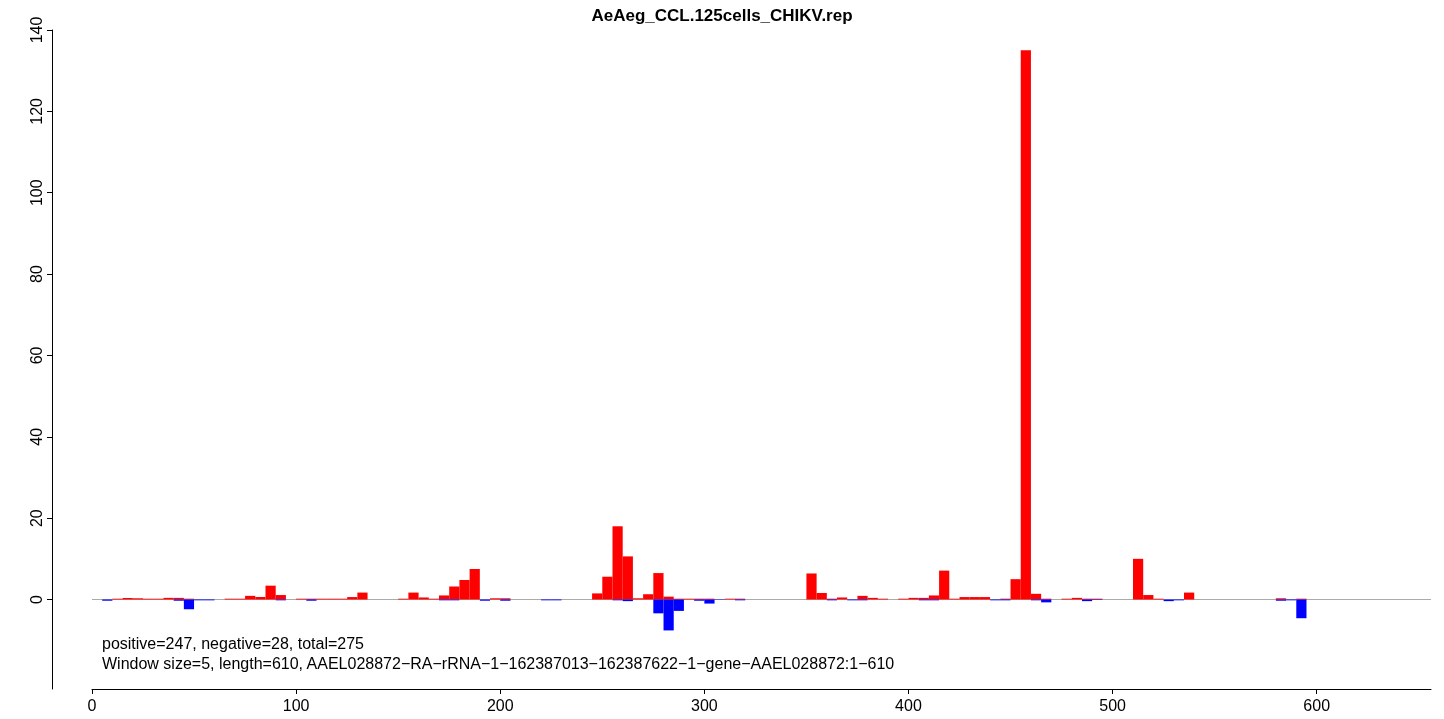 The width and height of the screenshot is (1444, 719). I want to click on annotation: Window size=5, length=610, AAEL028872−RA−rRNA−1−162387013−162387622−1−gene−AAEL028872:1−610, so click(498, 664).